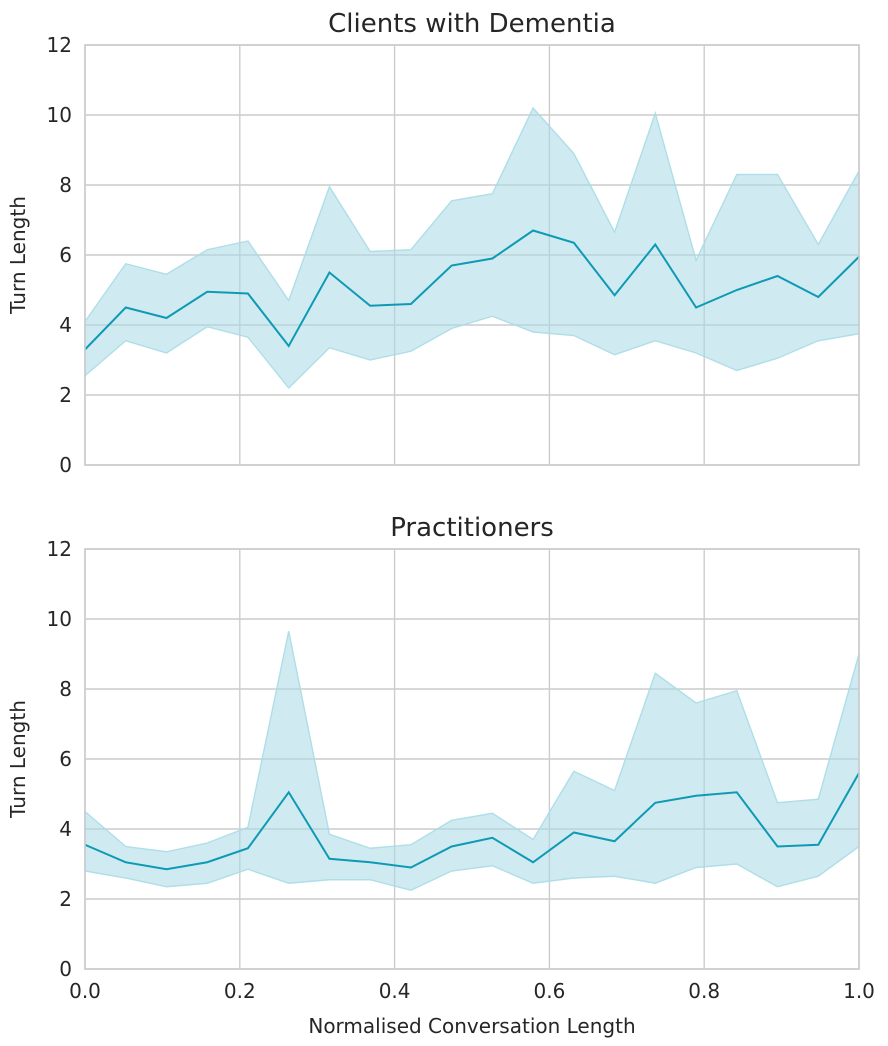 The height and width of the screenshot is (1046, 888). I want to click on x-tick-label: 0.6, so click(549, 991).